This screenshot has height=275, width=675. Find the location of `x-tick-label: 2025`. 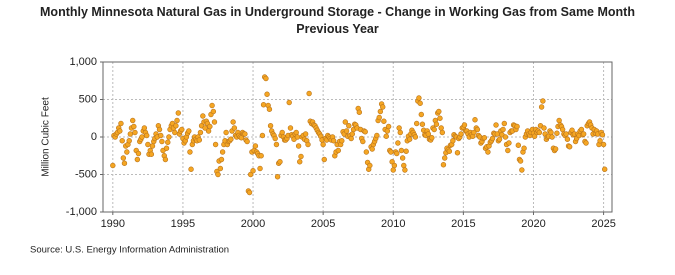

x-tick-label: 2025 is located at coordinates (603, 224).